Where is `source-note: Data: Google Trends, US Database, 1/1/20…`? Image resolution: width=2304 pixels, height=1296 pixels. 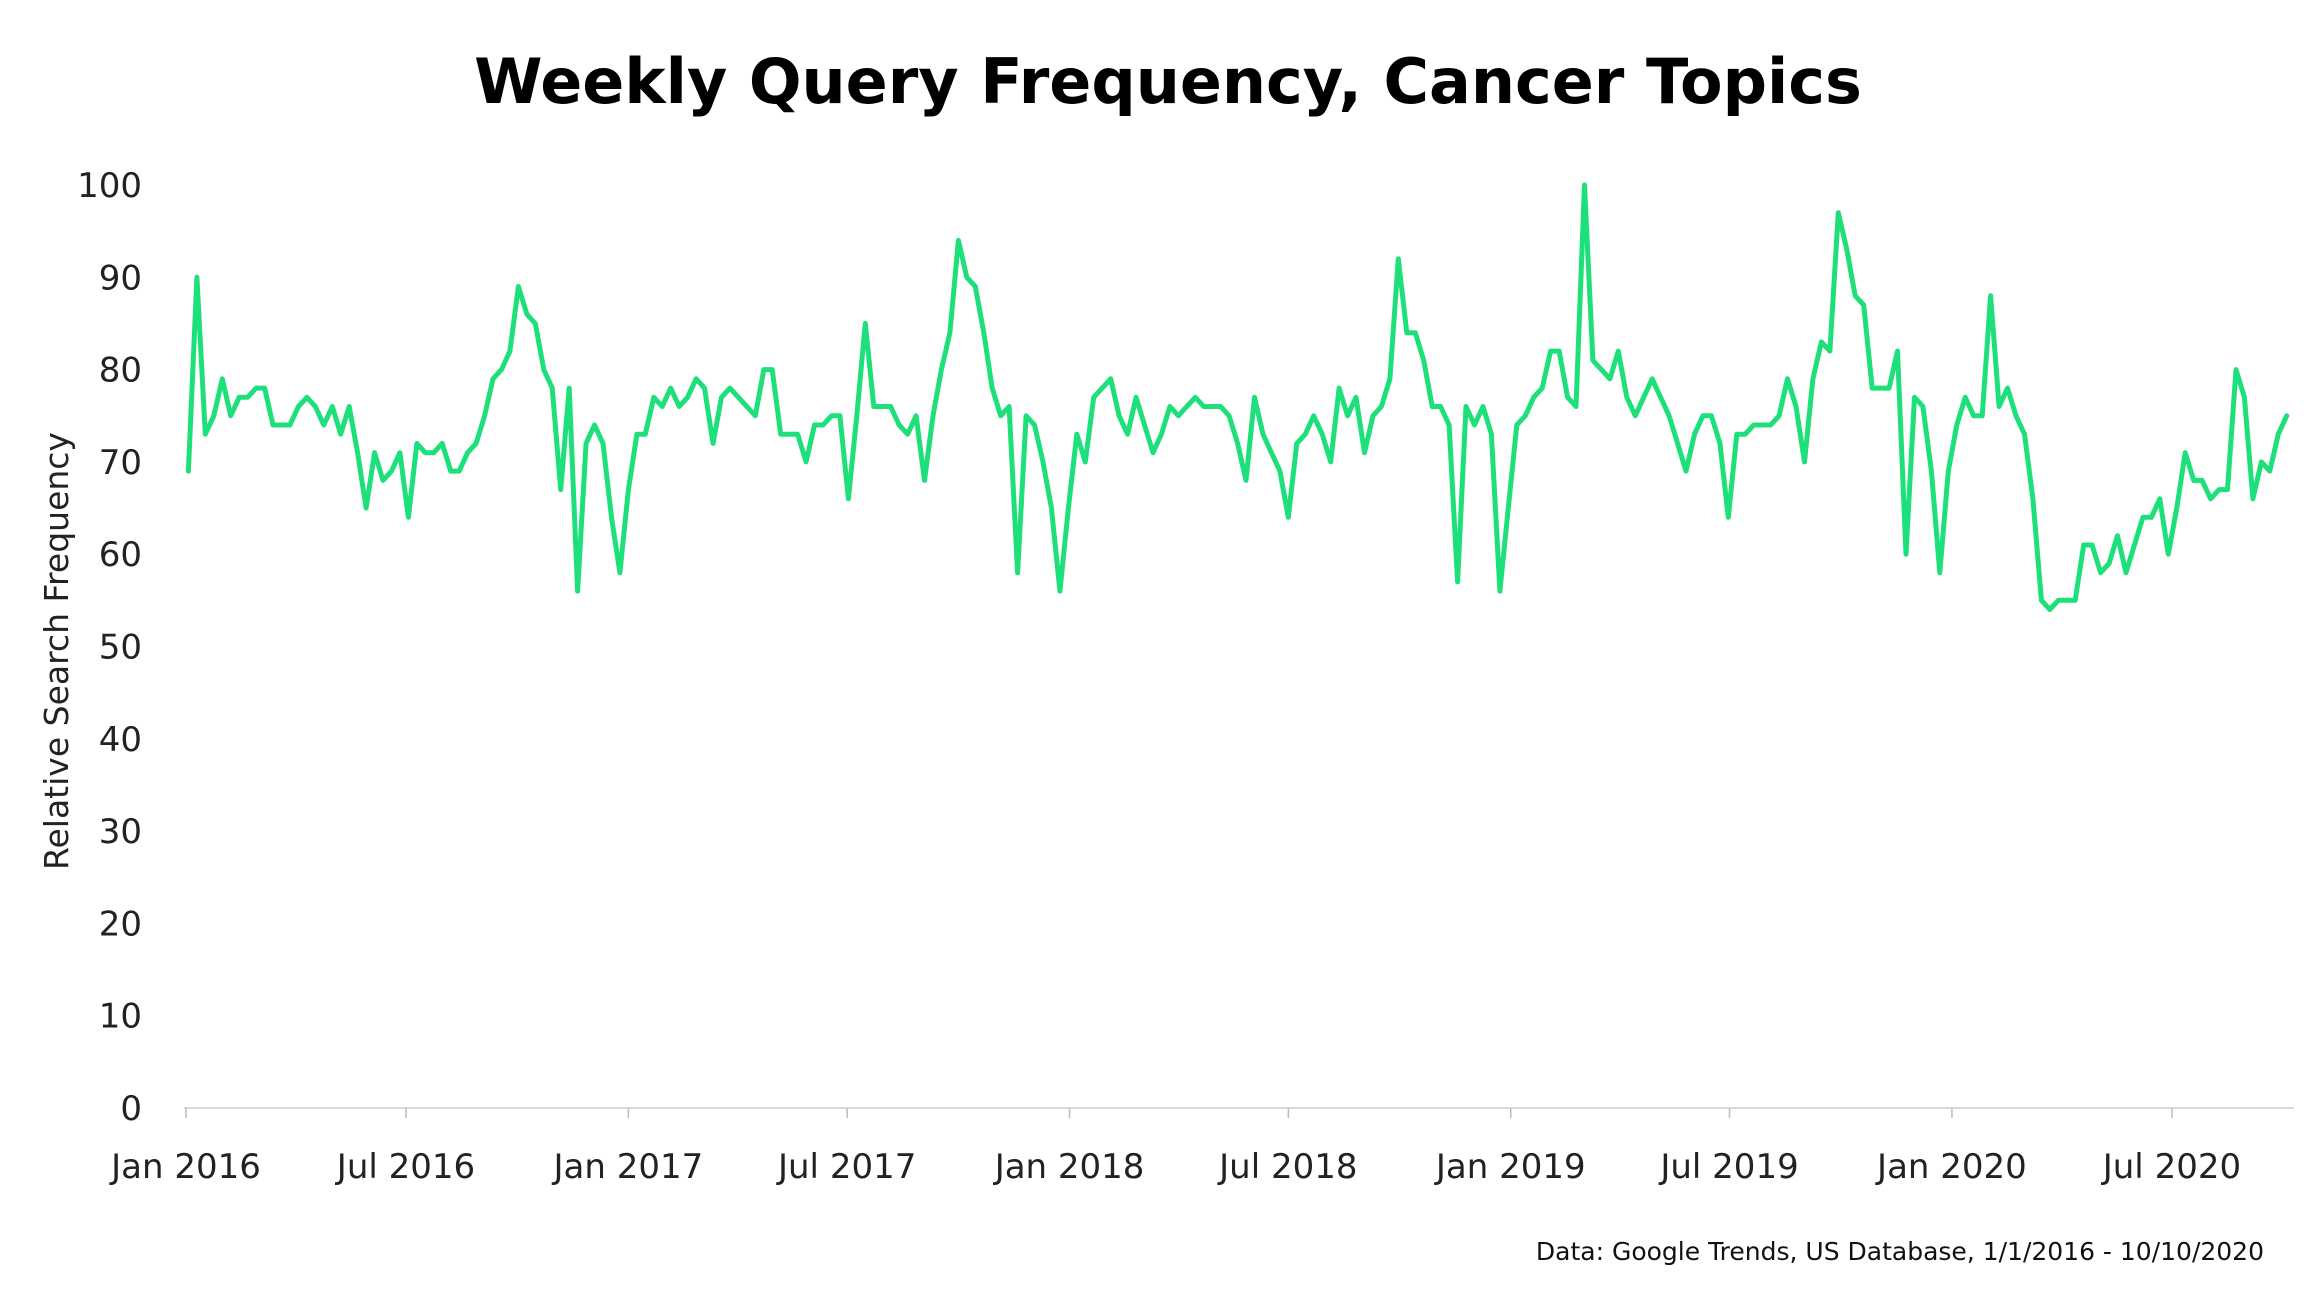 source-note: Data: Google Trends, US Database, 1/1/20… is located at coordinates (1900, 1251).